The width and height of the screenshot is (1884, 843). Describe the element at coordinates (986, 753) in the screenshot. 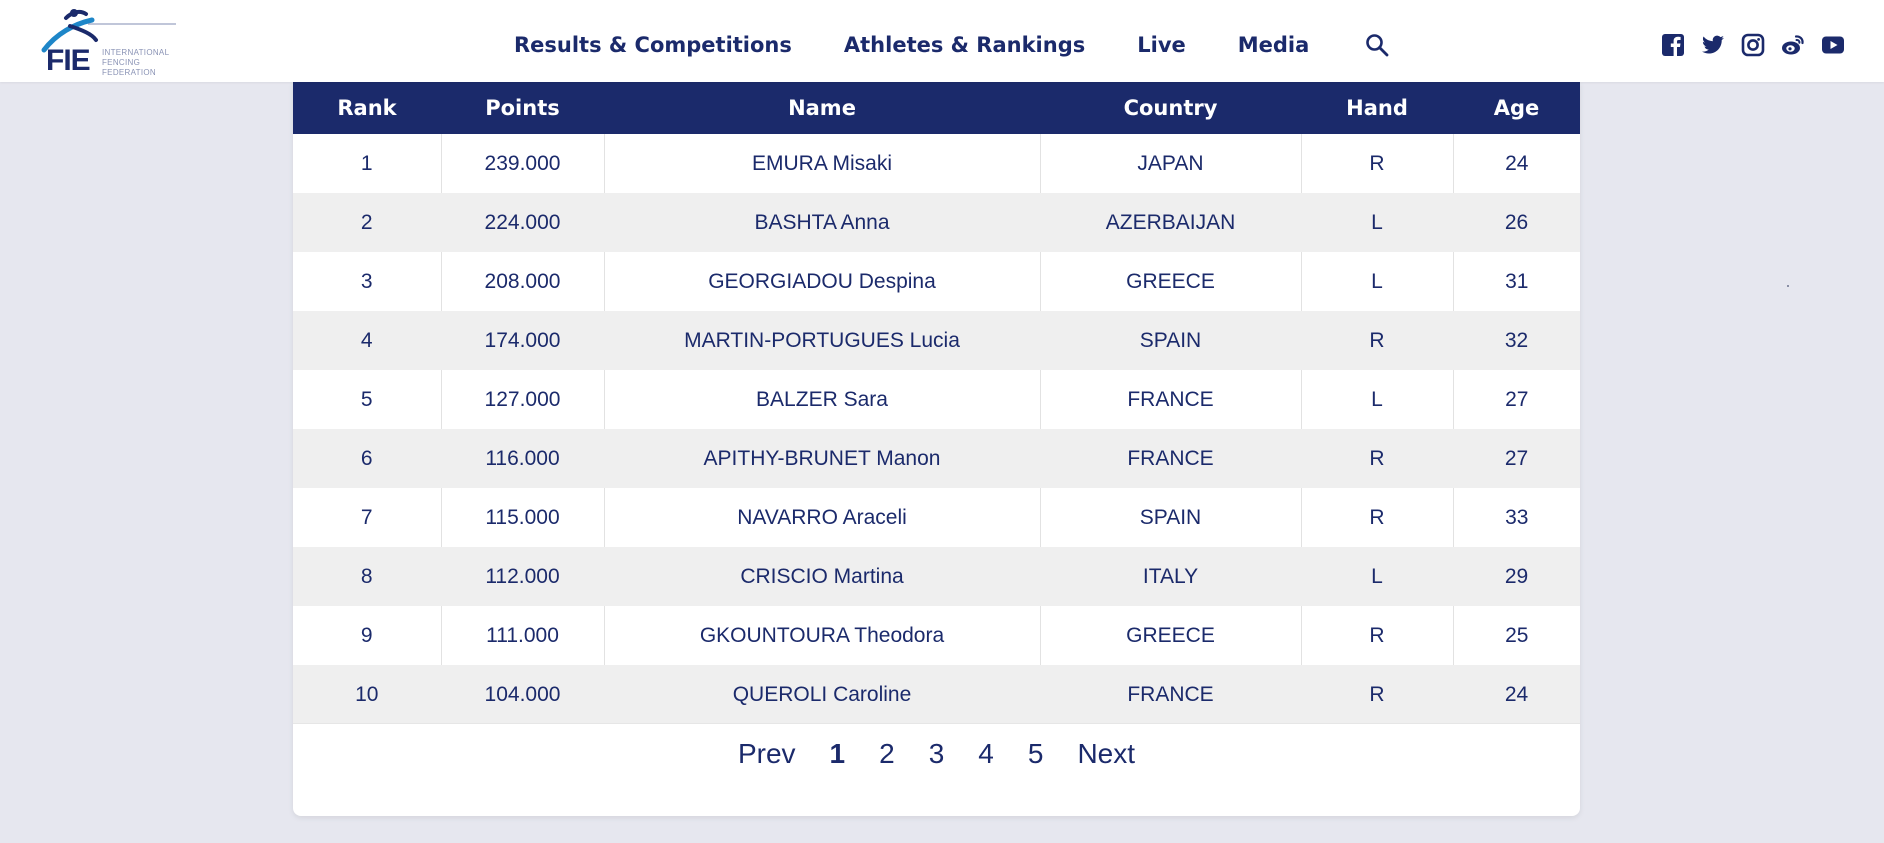

I see `page-link-4: 4` at that location.